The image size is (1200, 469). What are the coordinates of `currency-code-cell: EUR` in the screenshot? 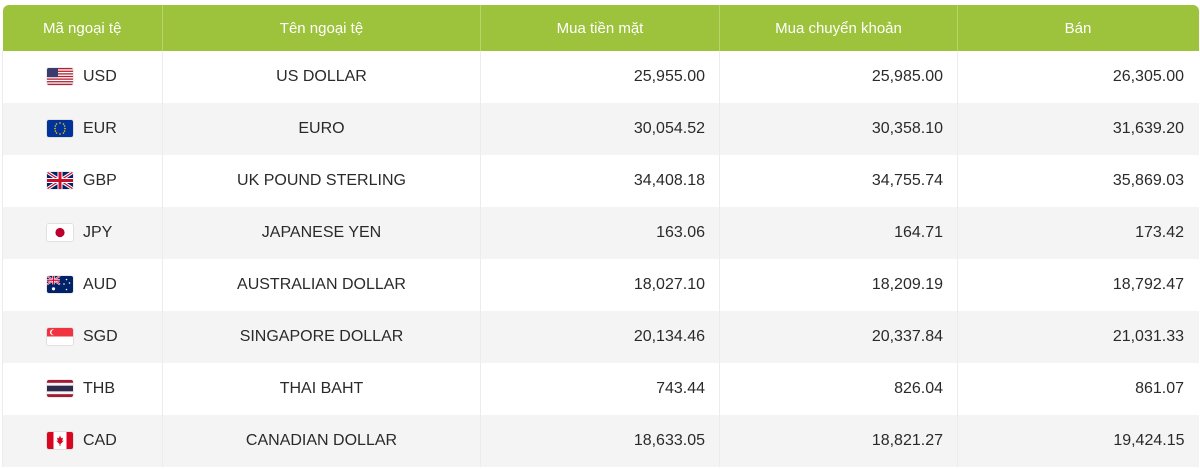 It's located at (82, 129).